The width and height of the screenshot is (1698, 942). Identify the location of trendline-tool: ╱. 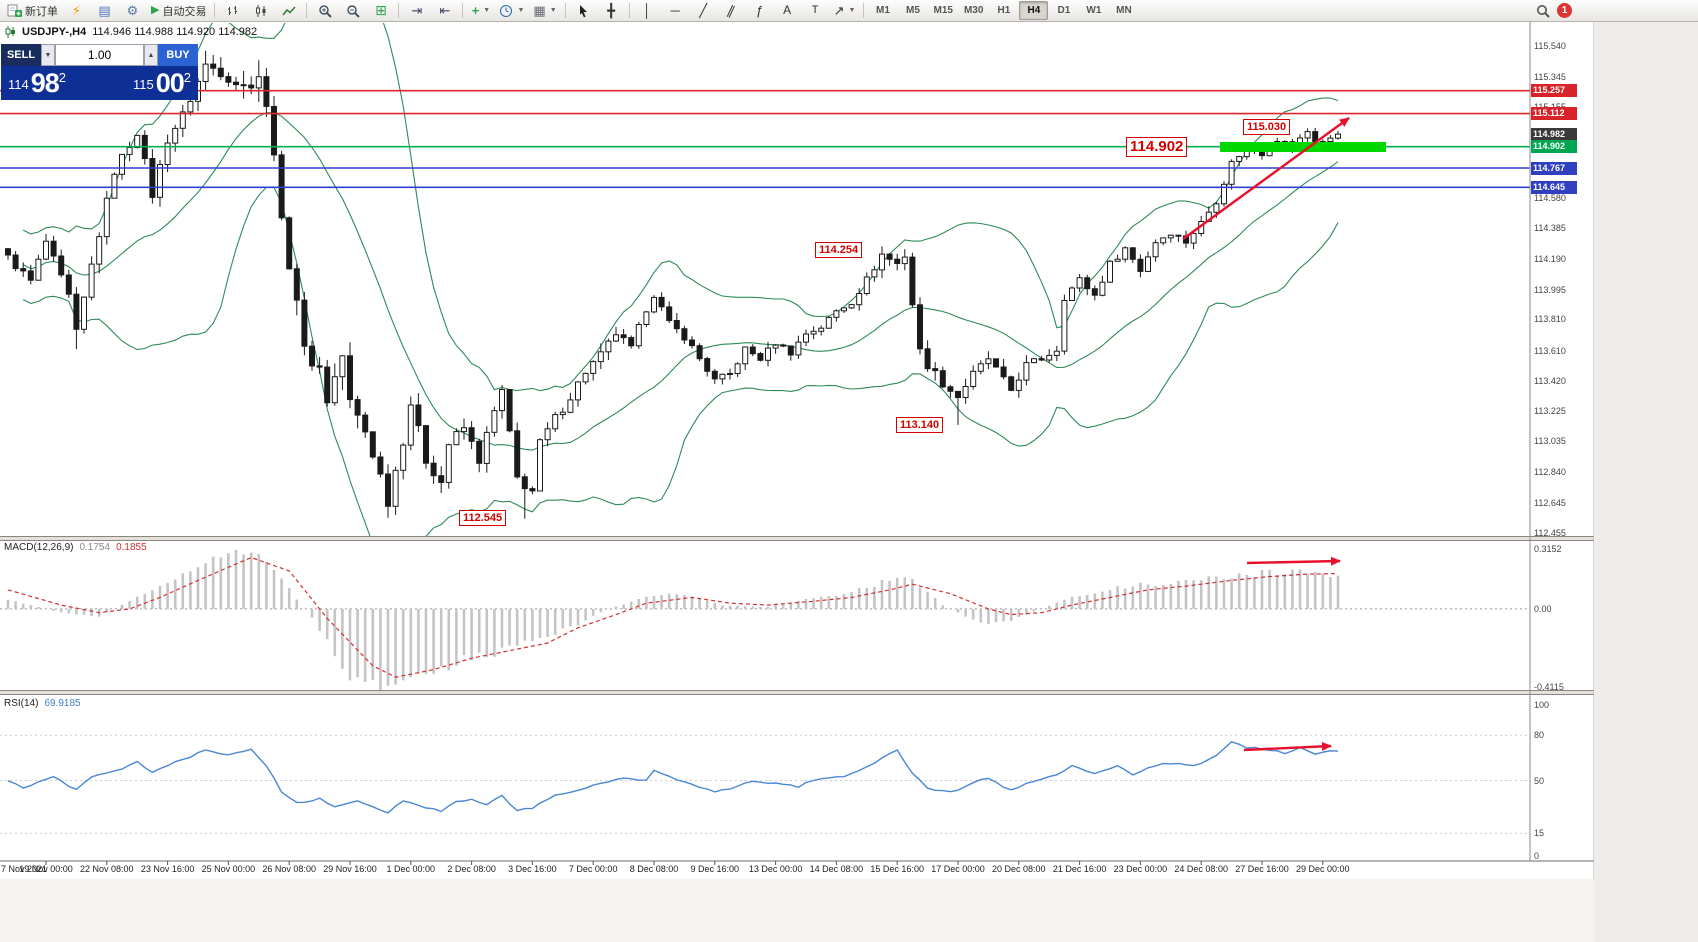
(703, 10).